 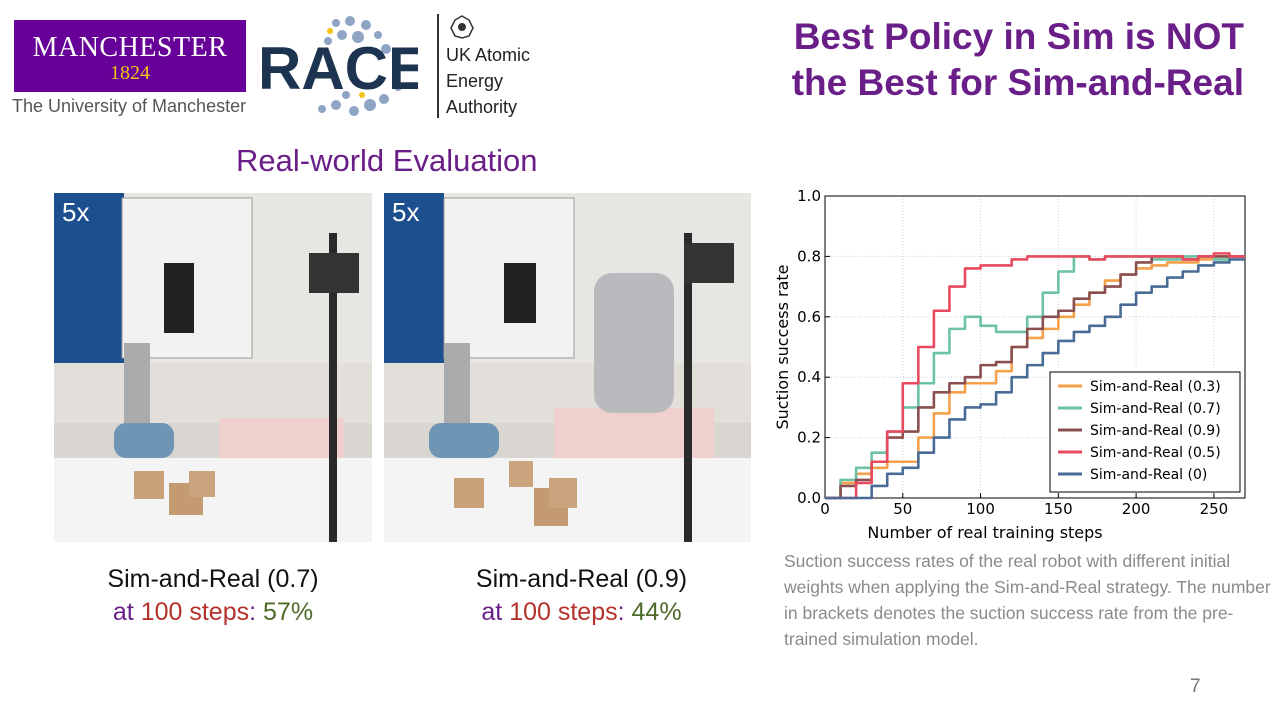 I want to click on ukaea-line-1: UK Atomic, so click(x=488, y=55).